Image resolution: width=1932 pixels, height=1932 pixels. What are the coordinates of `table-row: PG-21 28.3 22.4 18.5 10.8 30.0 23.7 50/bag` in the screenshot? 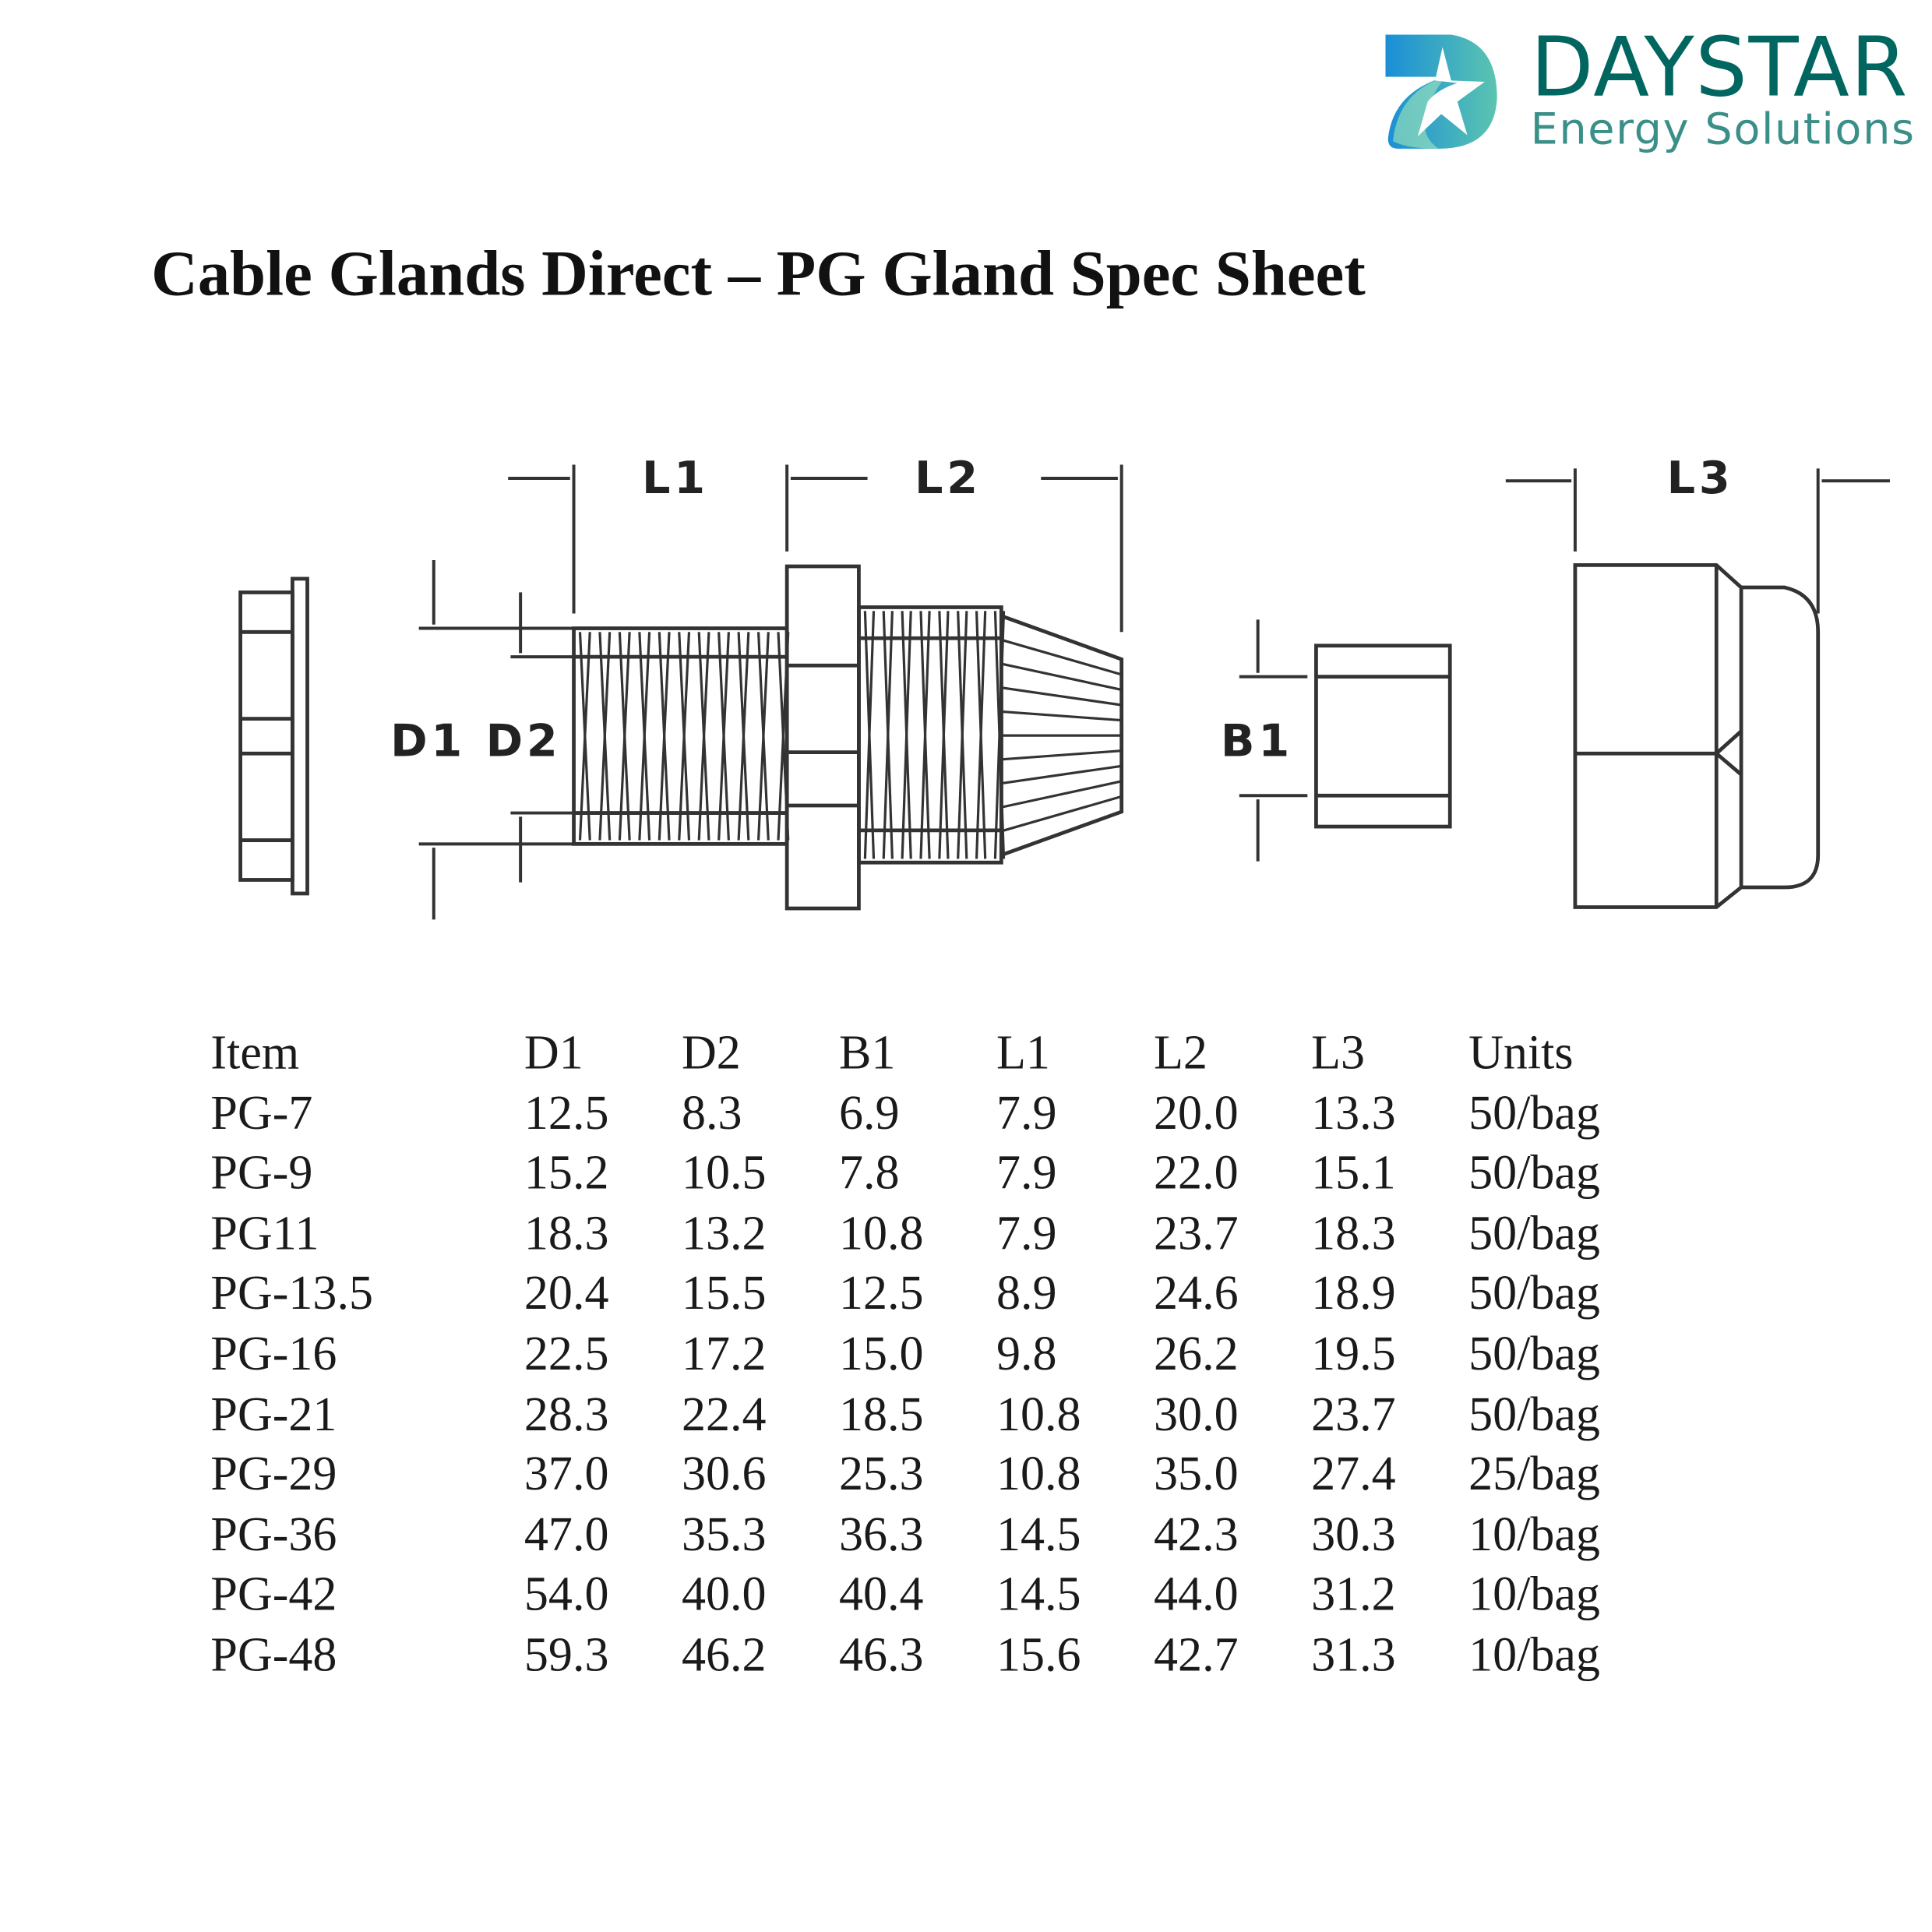 It's located at (926, 1415).